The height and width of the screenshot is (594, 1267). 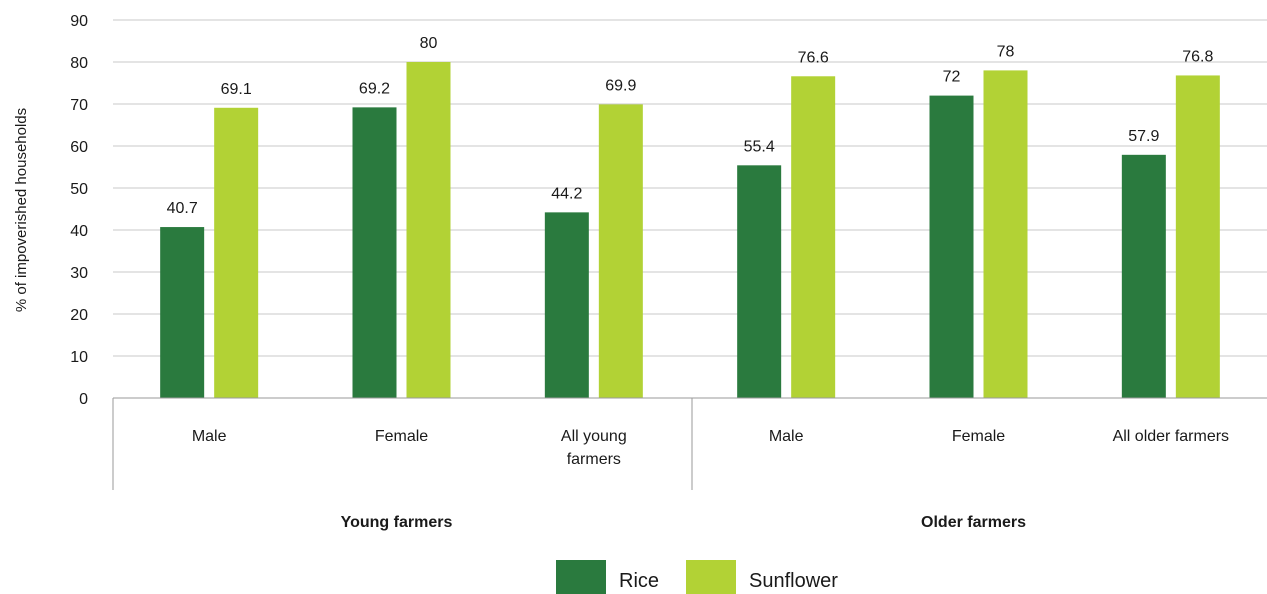 What do you see at coordinates (182, 208) in the screenshot?
I see `data-label-rice-0: 40.7` at bounding box center [182, 208].